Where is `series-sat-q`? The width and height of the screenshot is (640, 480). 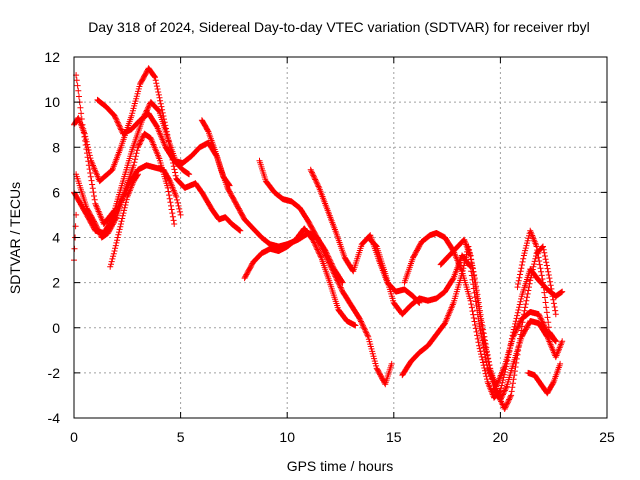
series-sat-q is located at coordinates (544, 378).